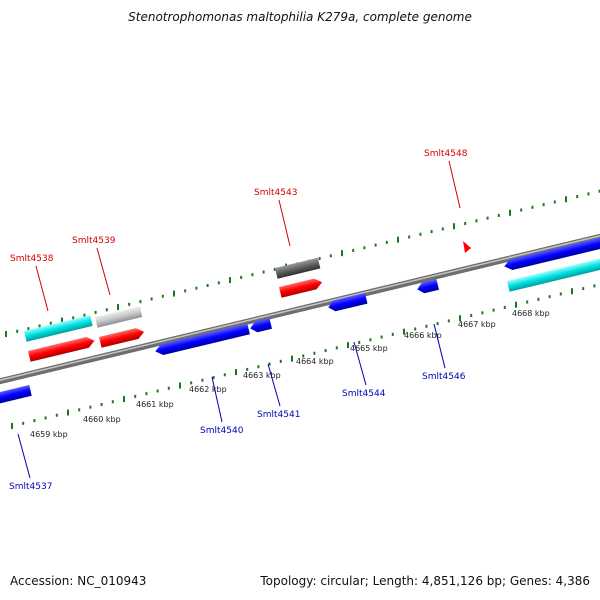 Image resolution: width=600 pixels, height=600 pixels. What do you see at coordinates (30, 487) in the screenshot?
I see `gene-label-smlt4537: Smlt4537` at bounding box center [30, 487].